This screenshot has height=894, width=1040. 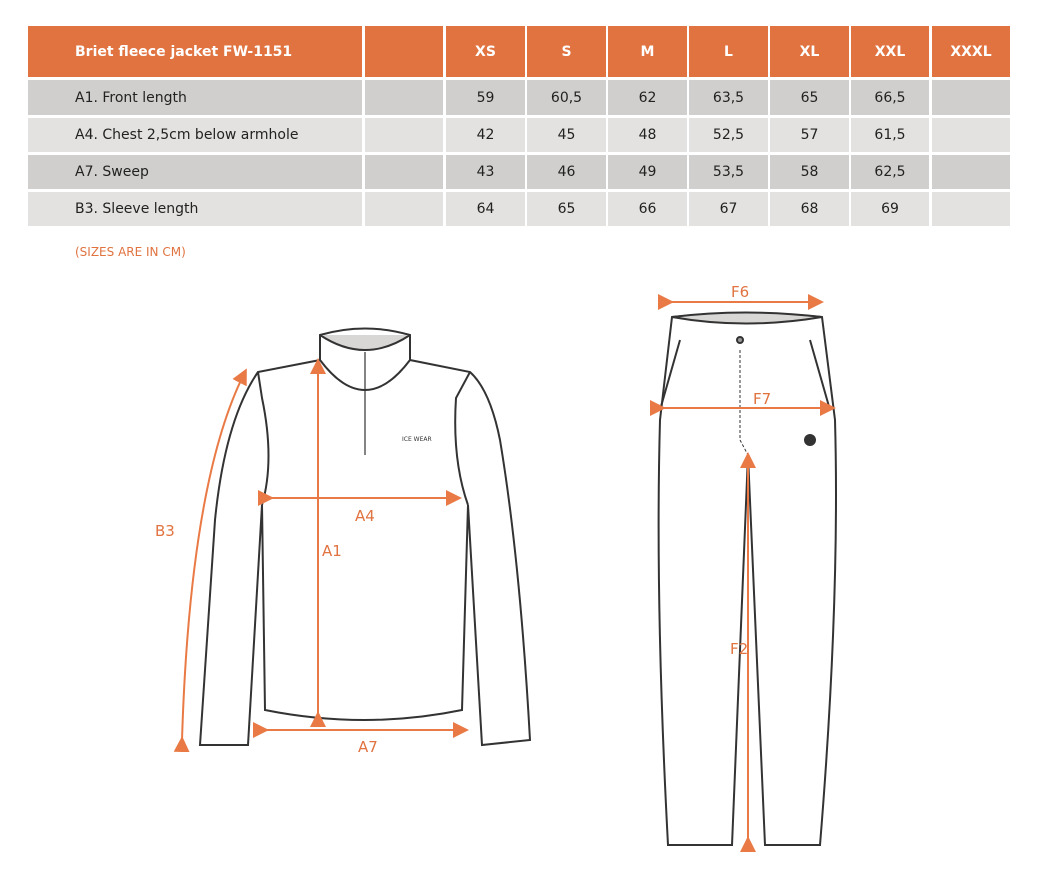 What do you see at coordinates (747, 578) in the screenshot?
I see `pants-drawing` at bounding box center [747, 578].